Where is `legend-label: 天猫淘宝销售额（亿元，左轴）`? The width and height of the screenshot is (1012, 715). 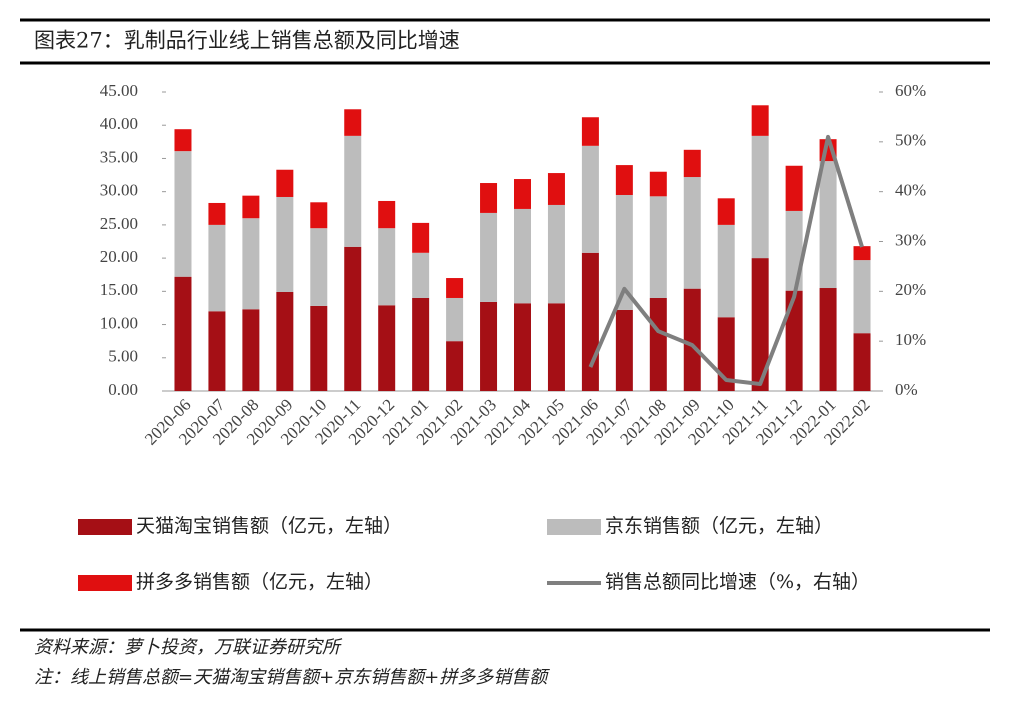
legend-label: 天猫淘宝销售额（亿元，左轴） is located at coordinates (269, 526).